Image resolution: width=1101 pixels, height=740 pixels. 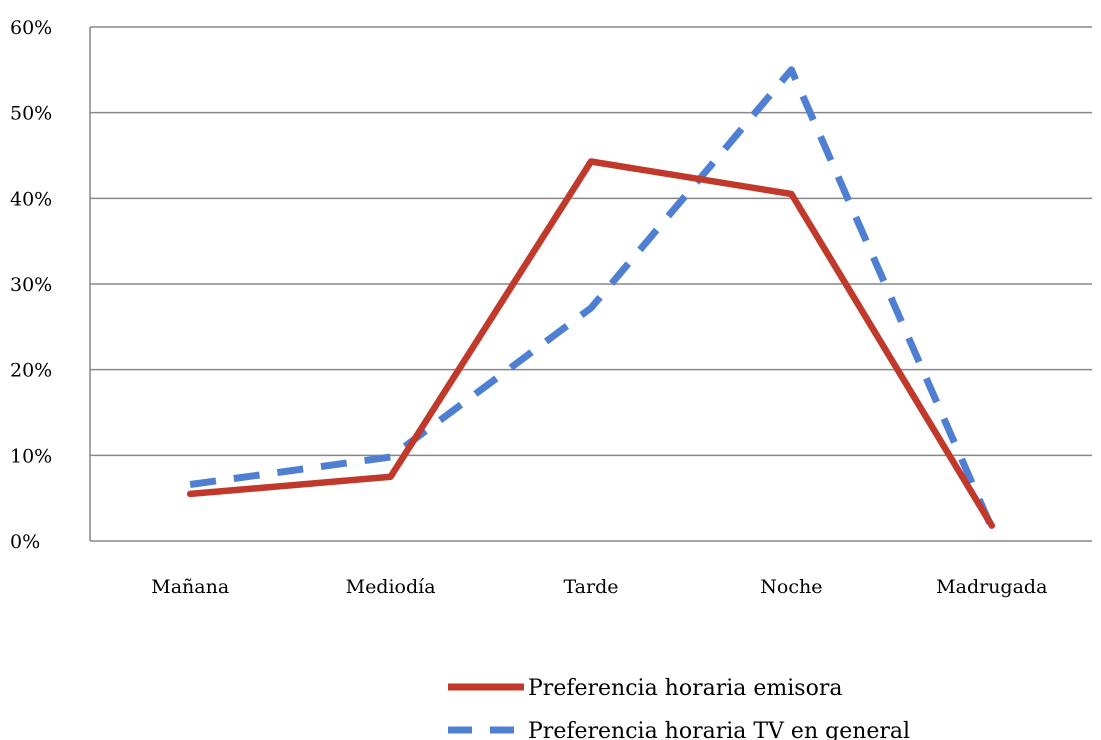 I want to click on y-tick-label: 50%, so click(x=31, y=114).